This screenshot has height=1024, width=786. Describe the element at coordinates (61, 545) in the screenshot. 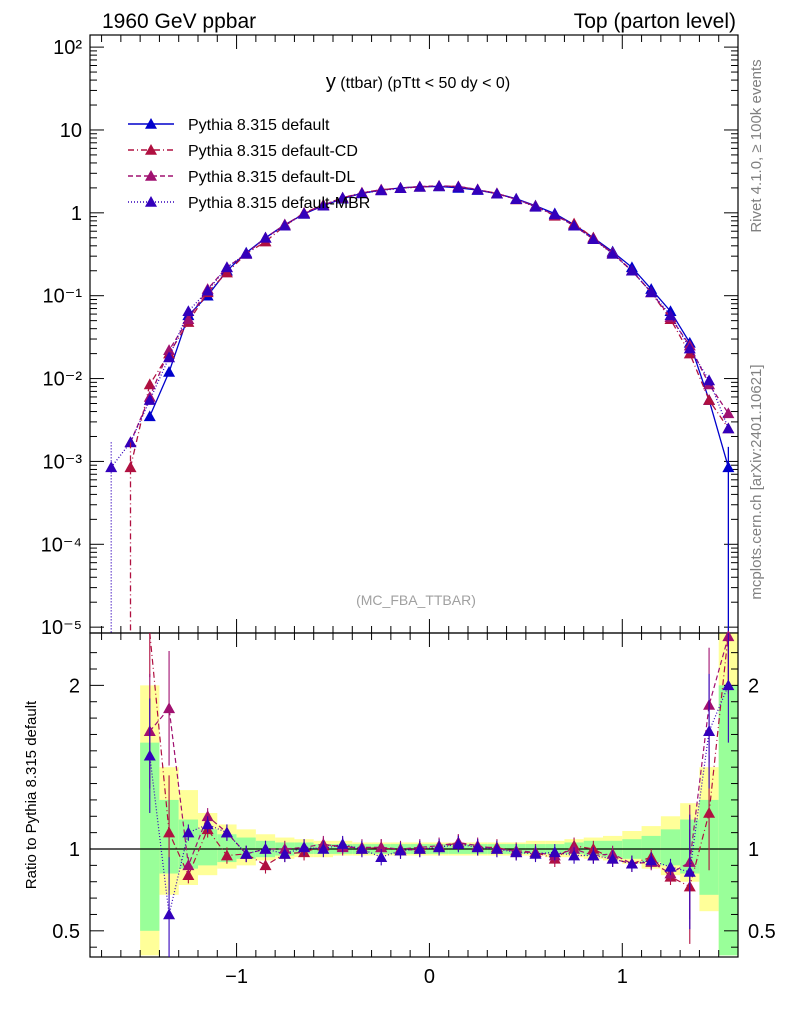

I see `y-tick-label: 10⁻⁴` at that location.